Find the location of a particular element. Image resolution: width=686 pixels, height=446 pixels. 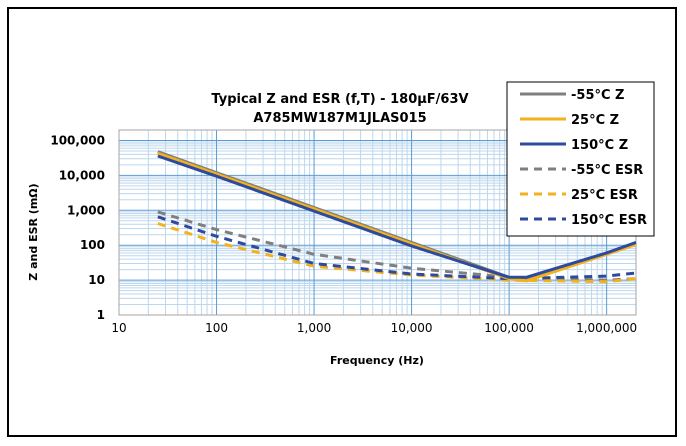

legend-label: -55°C ESR is located at coordinates (607, 170).